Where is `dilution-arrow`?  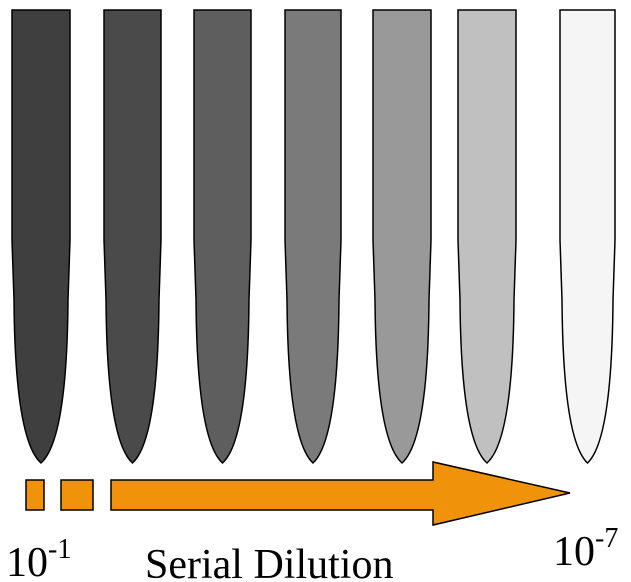
dilution-arrow is located at coordinates (298, 493).